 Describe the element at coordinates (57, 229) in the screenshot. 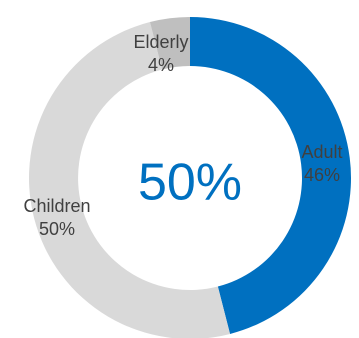

I see `slice-value-text: 50%` at that location.